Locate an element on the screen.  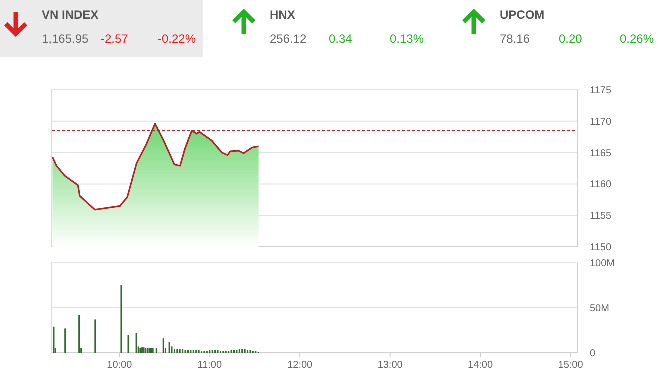
x-tick-label: 15:00 is located at coordinates (571, 365).